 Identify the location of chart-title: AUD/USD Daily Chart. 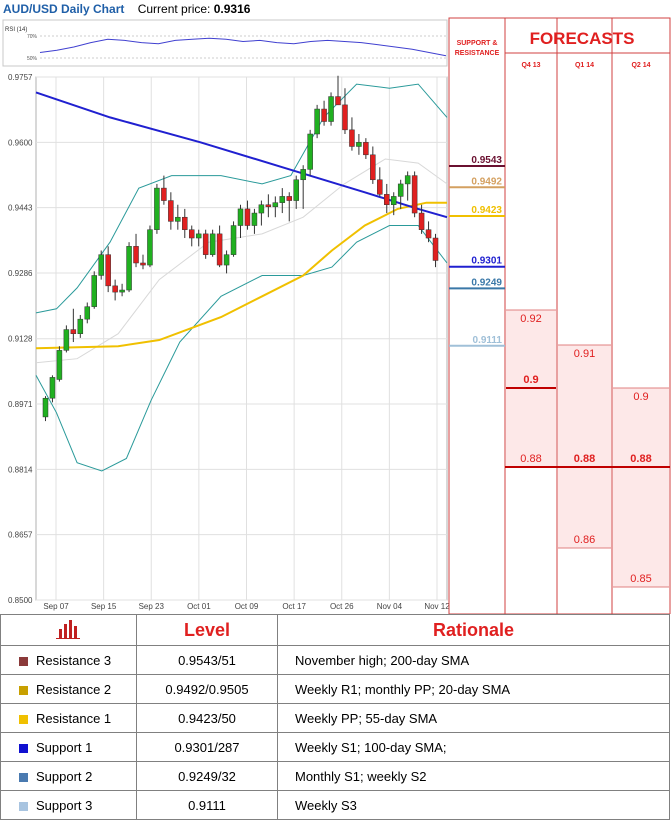
(64, 9).